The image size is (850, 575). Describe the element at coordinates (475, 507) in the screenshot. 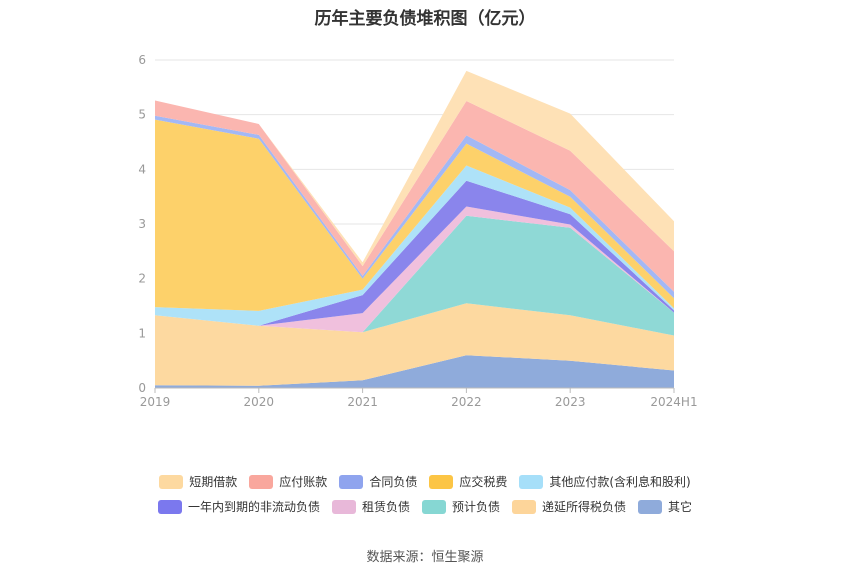

I see `legend-label: 预计负债` at that location.